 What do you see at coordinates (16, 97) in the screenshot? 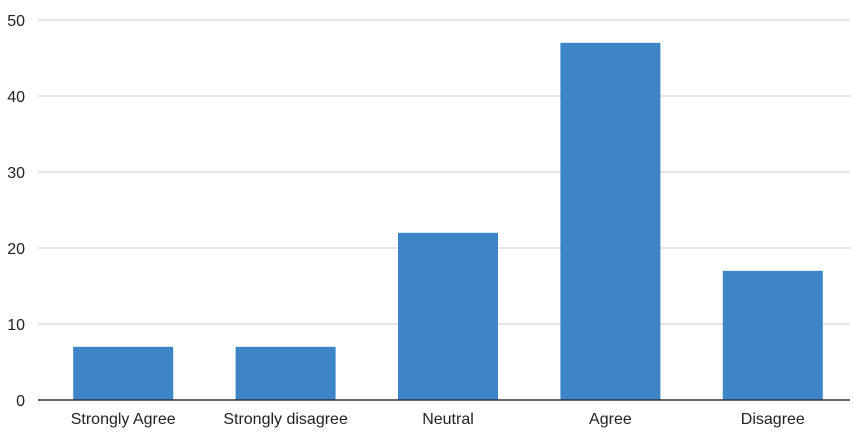
I see `y-tick-label: 40` at bounding box center [16, 97].